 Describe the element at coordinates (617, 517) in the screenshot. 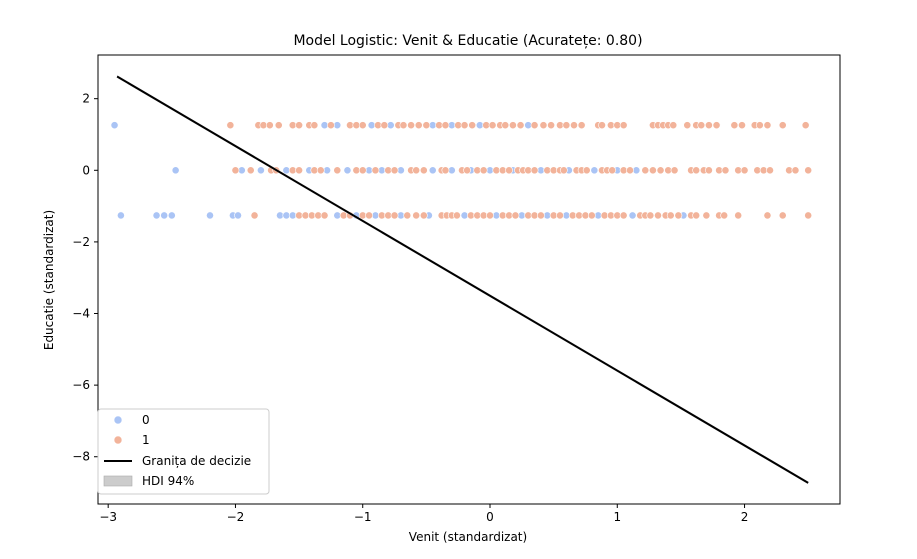

I see `x-tick-label: 1` at that location.